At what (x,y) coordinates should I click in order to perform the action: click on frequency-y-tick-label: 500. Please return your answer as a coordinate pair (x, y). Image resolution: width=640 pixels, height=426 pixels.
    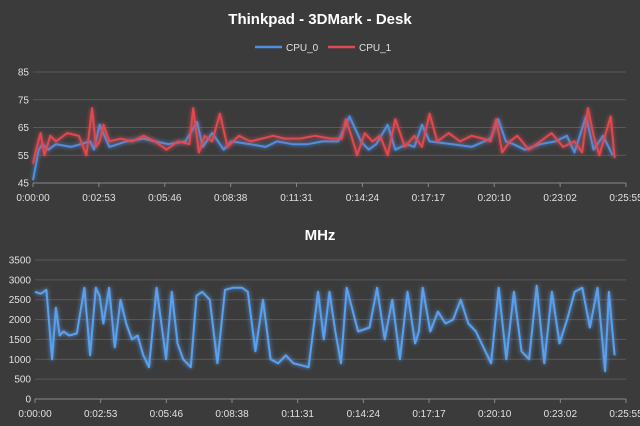
    Looking at the image, I should click on (22, 380).